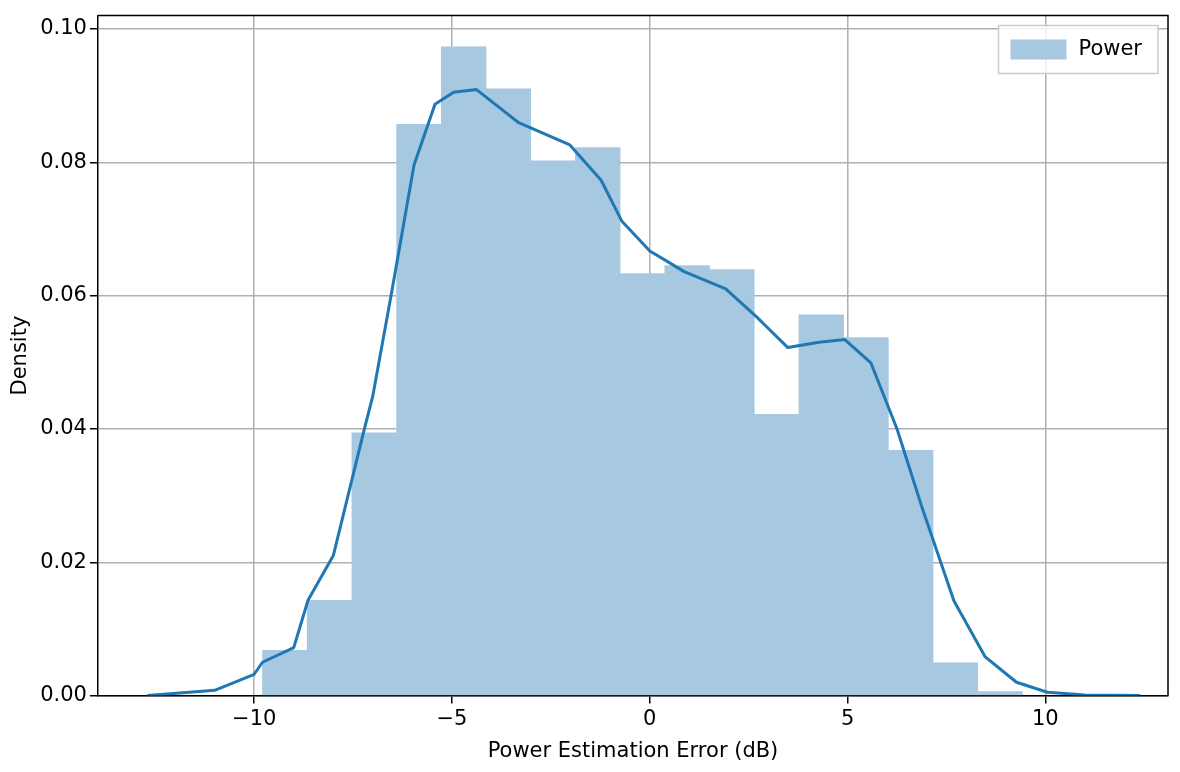 Image resolution: width=1180 pixels, height=772 pixels. Describe the element at coordinates (63, 560) in the screenshot. I see `y-tick-label: 0.02` at that location.